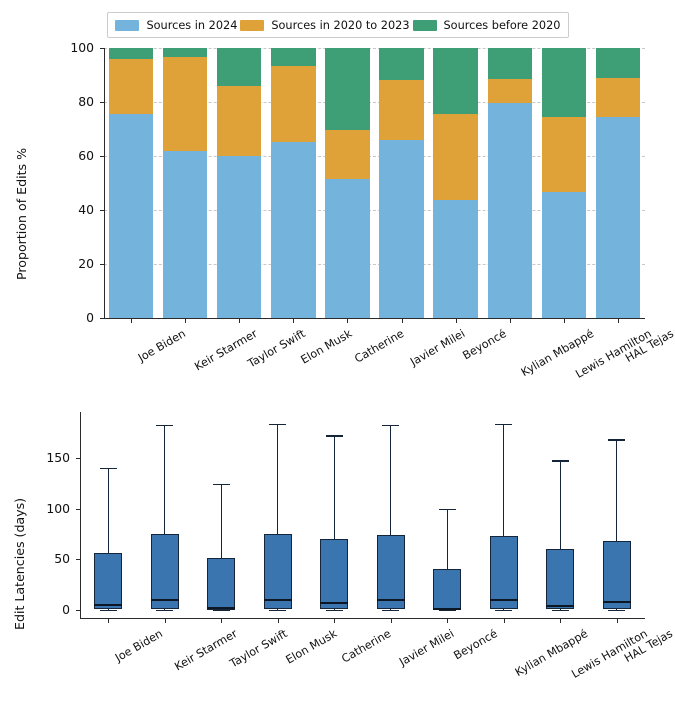 The image size is (675, 718). I want to click on y-tick-label: 20, so click(86, 263).